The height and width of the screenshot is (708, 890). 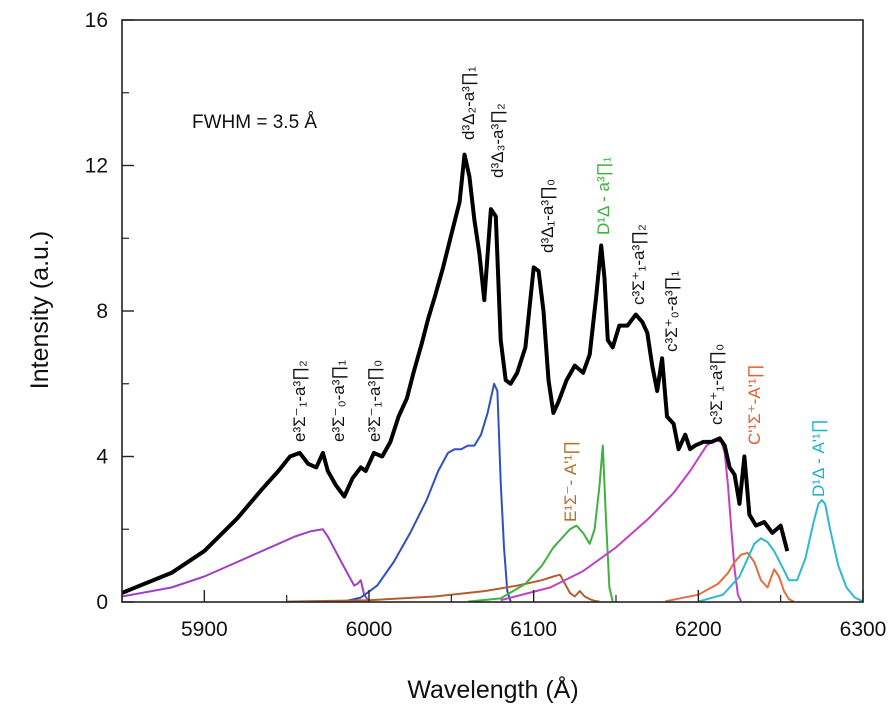 I want to click on x-tick-label: 6200, so click(x=698, y=629).